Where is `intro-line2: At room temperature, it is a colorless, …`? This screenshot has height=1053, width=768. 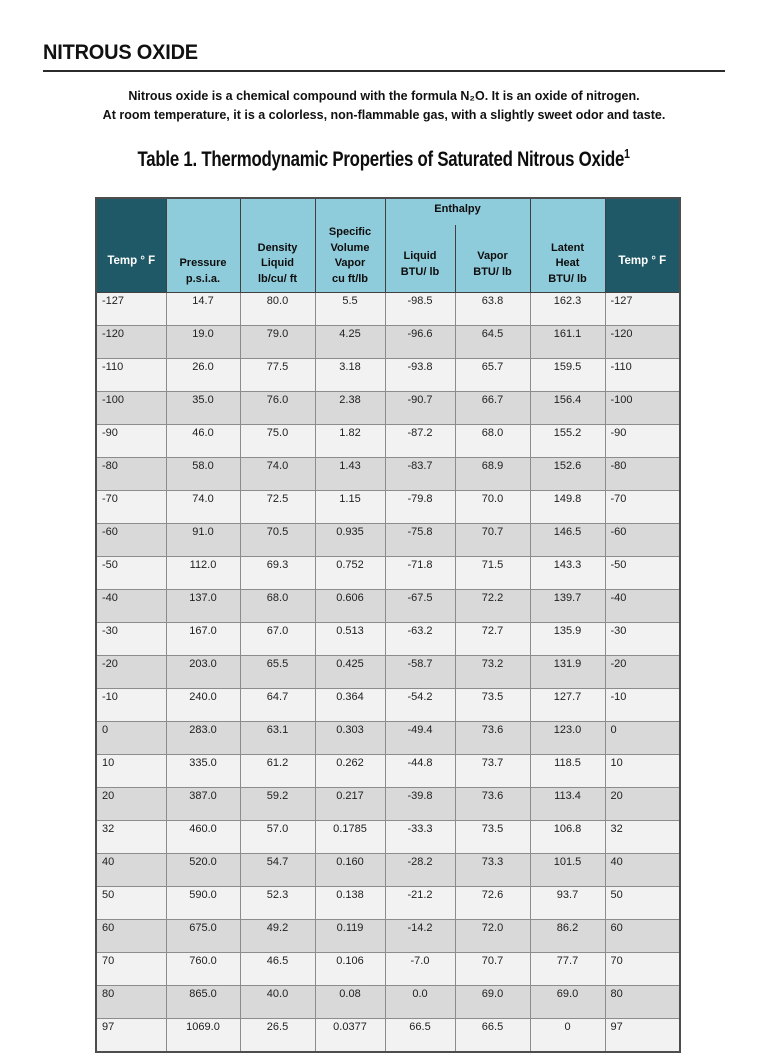
intro-line2: At room temperature, it is a colorless, … is located at coordinates (384, 115).